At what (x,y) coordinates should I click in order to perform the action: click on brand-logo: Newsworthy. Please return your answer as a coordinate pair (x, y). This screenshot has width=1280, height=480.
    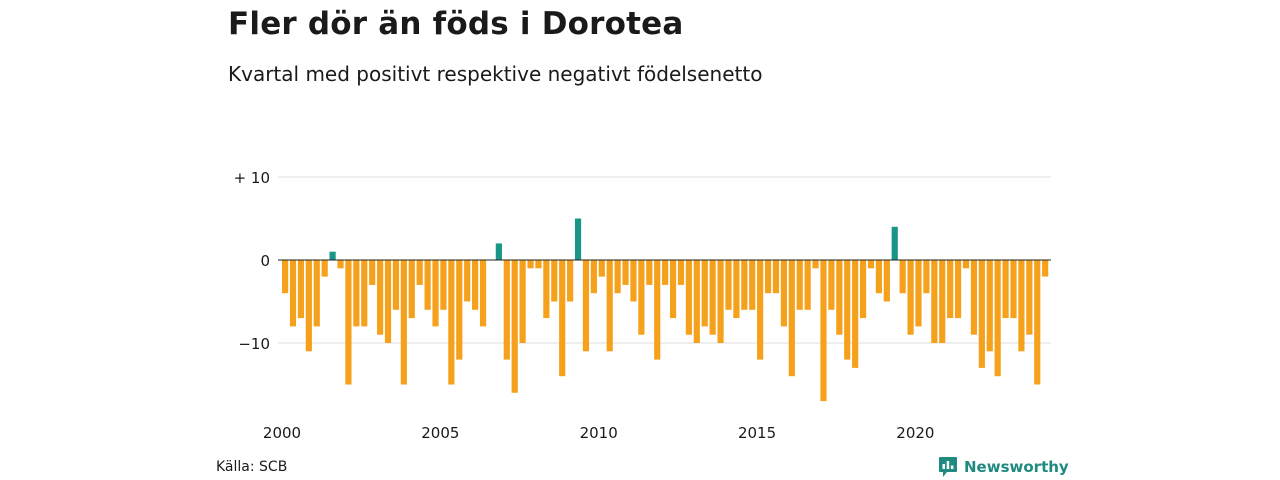
    Looking at the image, I should click on (1003, 467).